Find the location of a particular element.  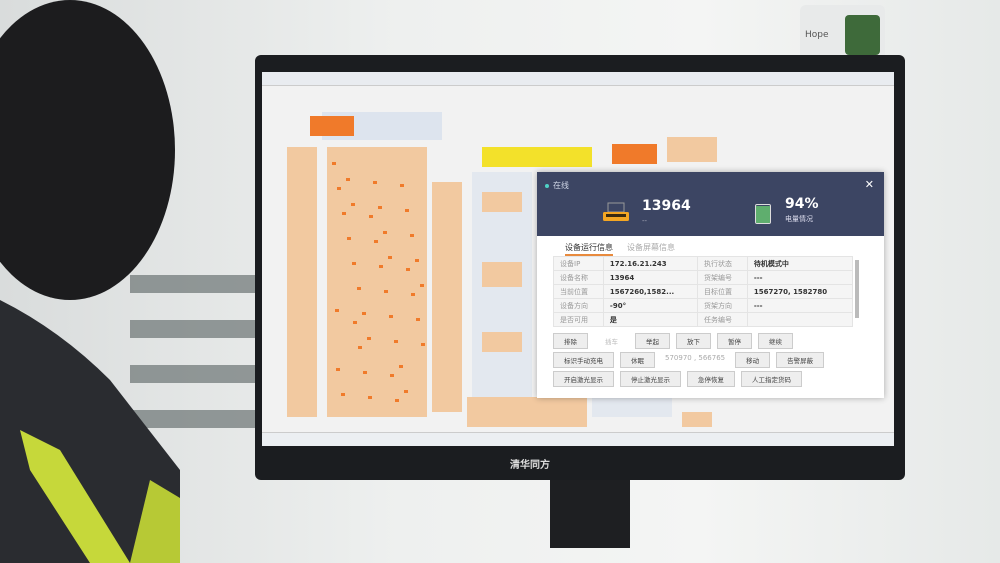

table-row: 设备名称 13964 货架编号 --- is located at coordinates (703, 277).